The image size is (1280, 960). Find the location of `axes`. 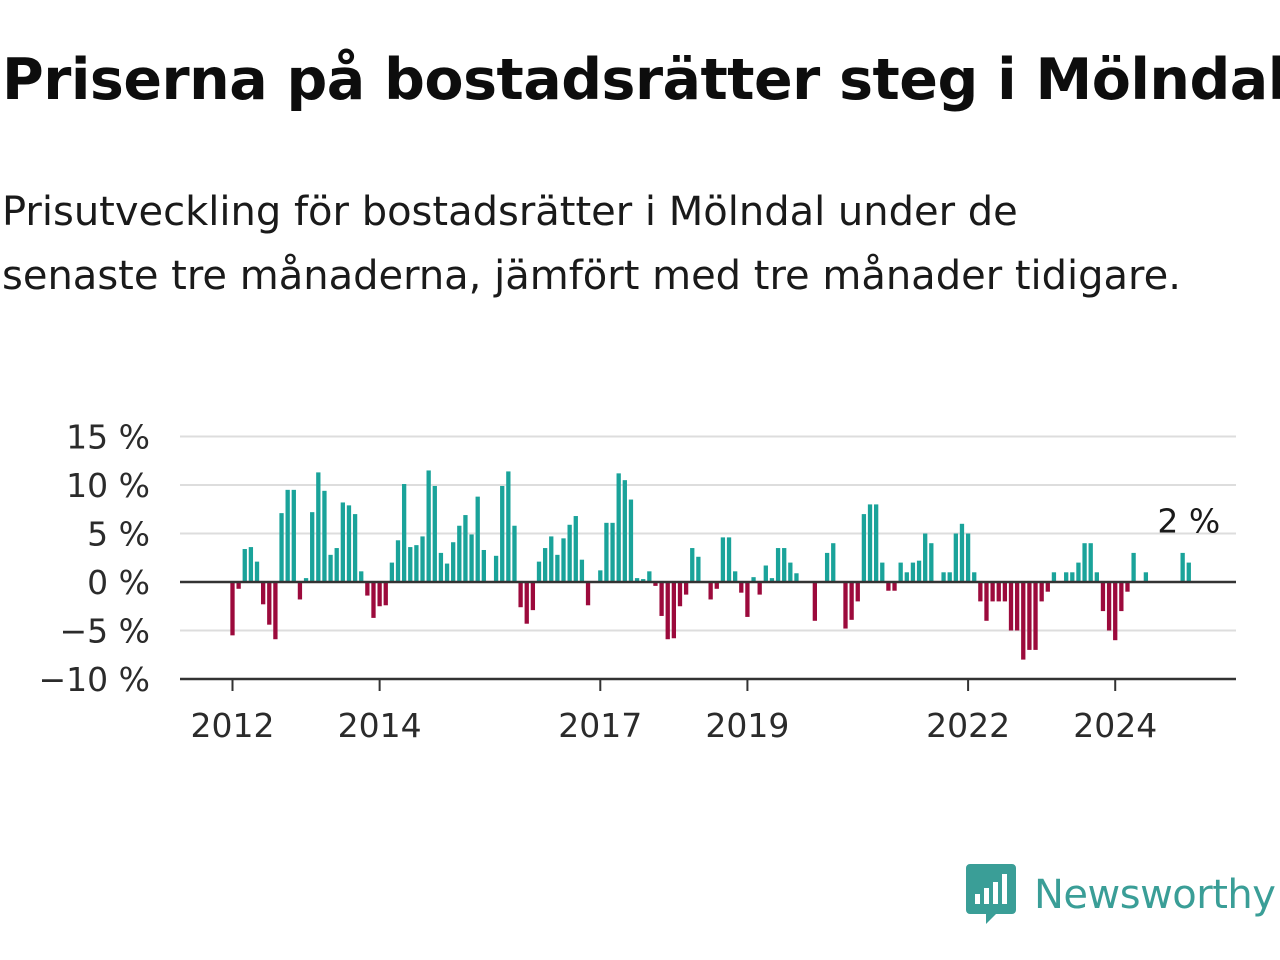

axes is located at coordinates (708, 630).